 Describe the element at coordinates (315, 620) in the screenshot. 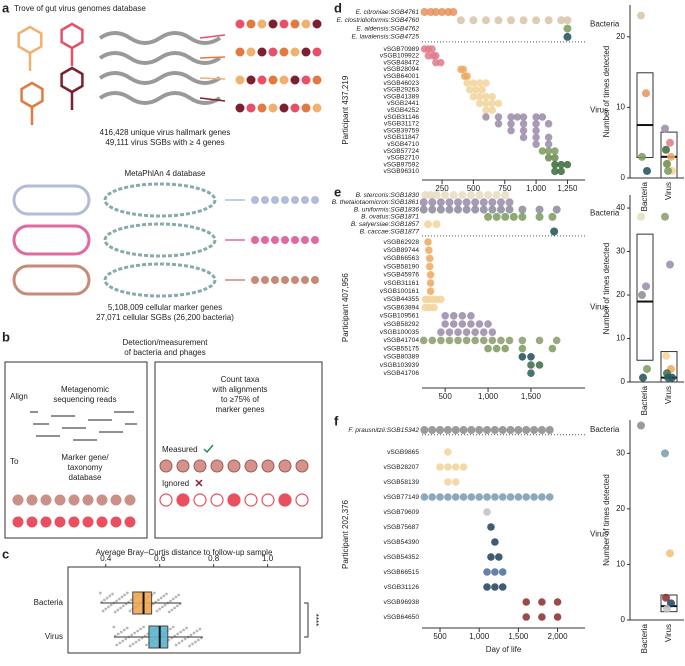

I see `significance: ****` at that location.